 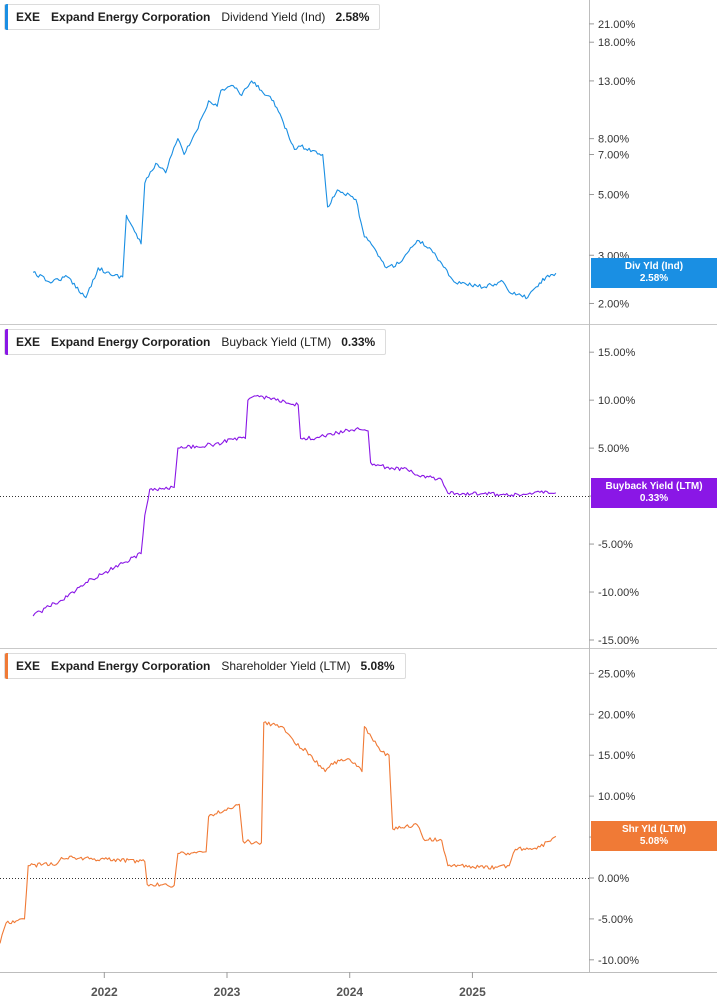 What do you see at coordinates (618, 641) in the screenshot?
I see `y-tick-label: -15.00%` at bounding box center [618, 641].